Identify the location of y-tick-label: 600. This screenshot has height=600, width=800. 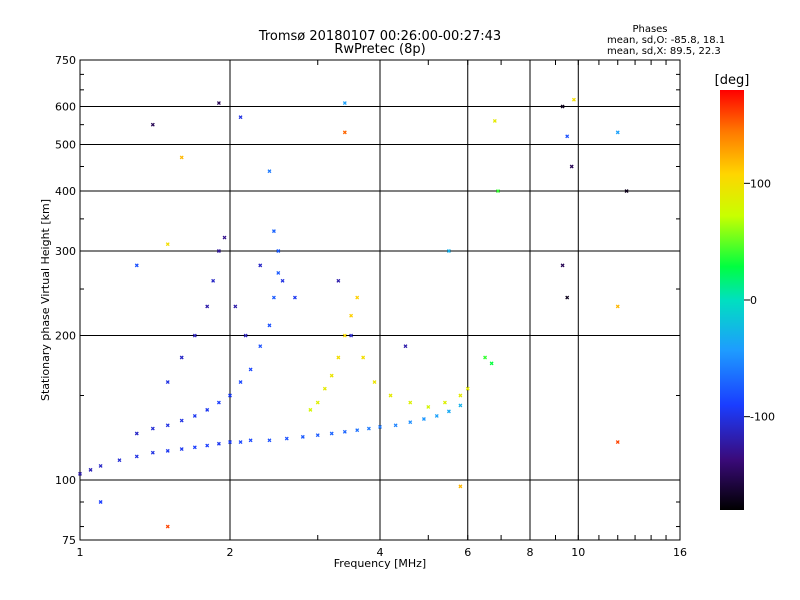
(65, 107).